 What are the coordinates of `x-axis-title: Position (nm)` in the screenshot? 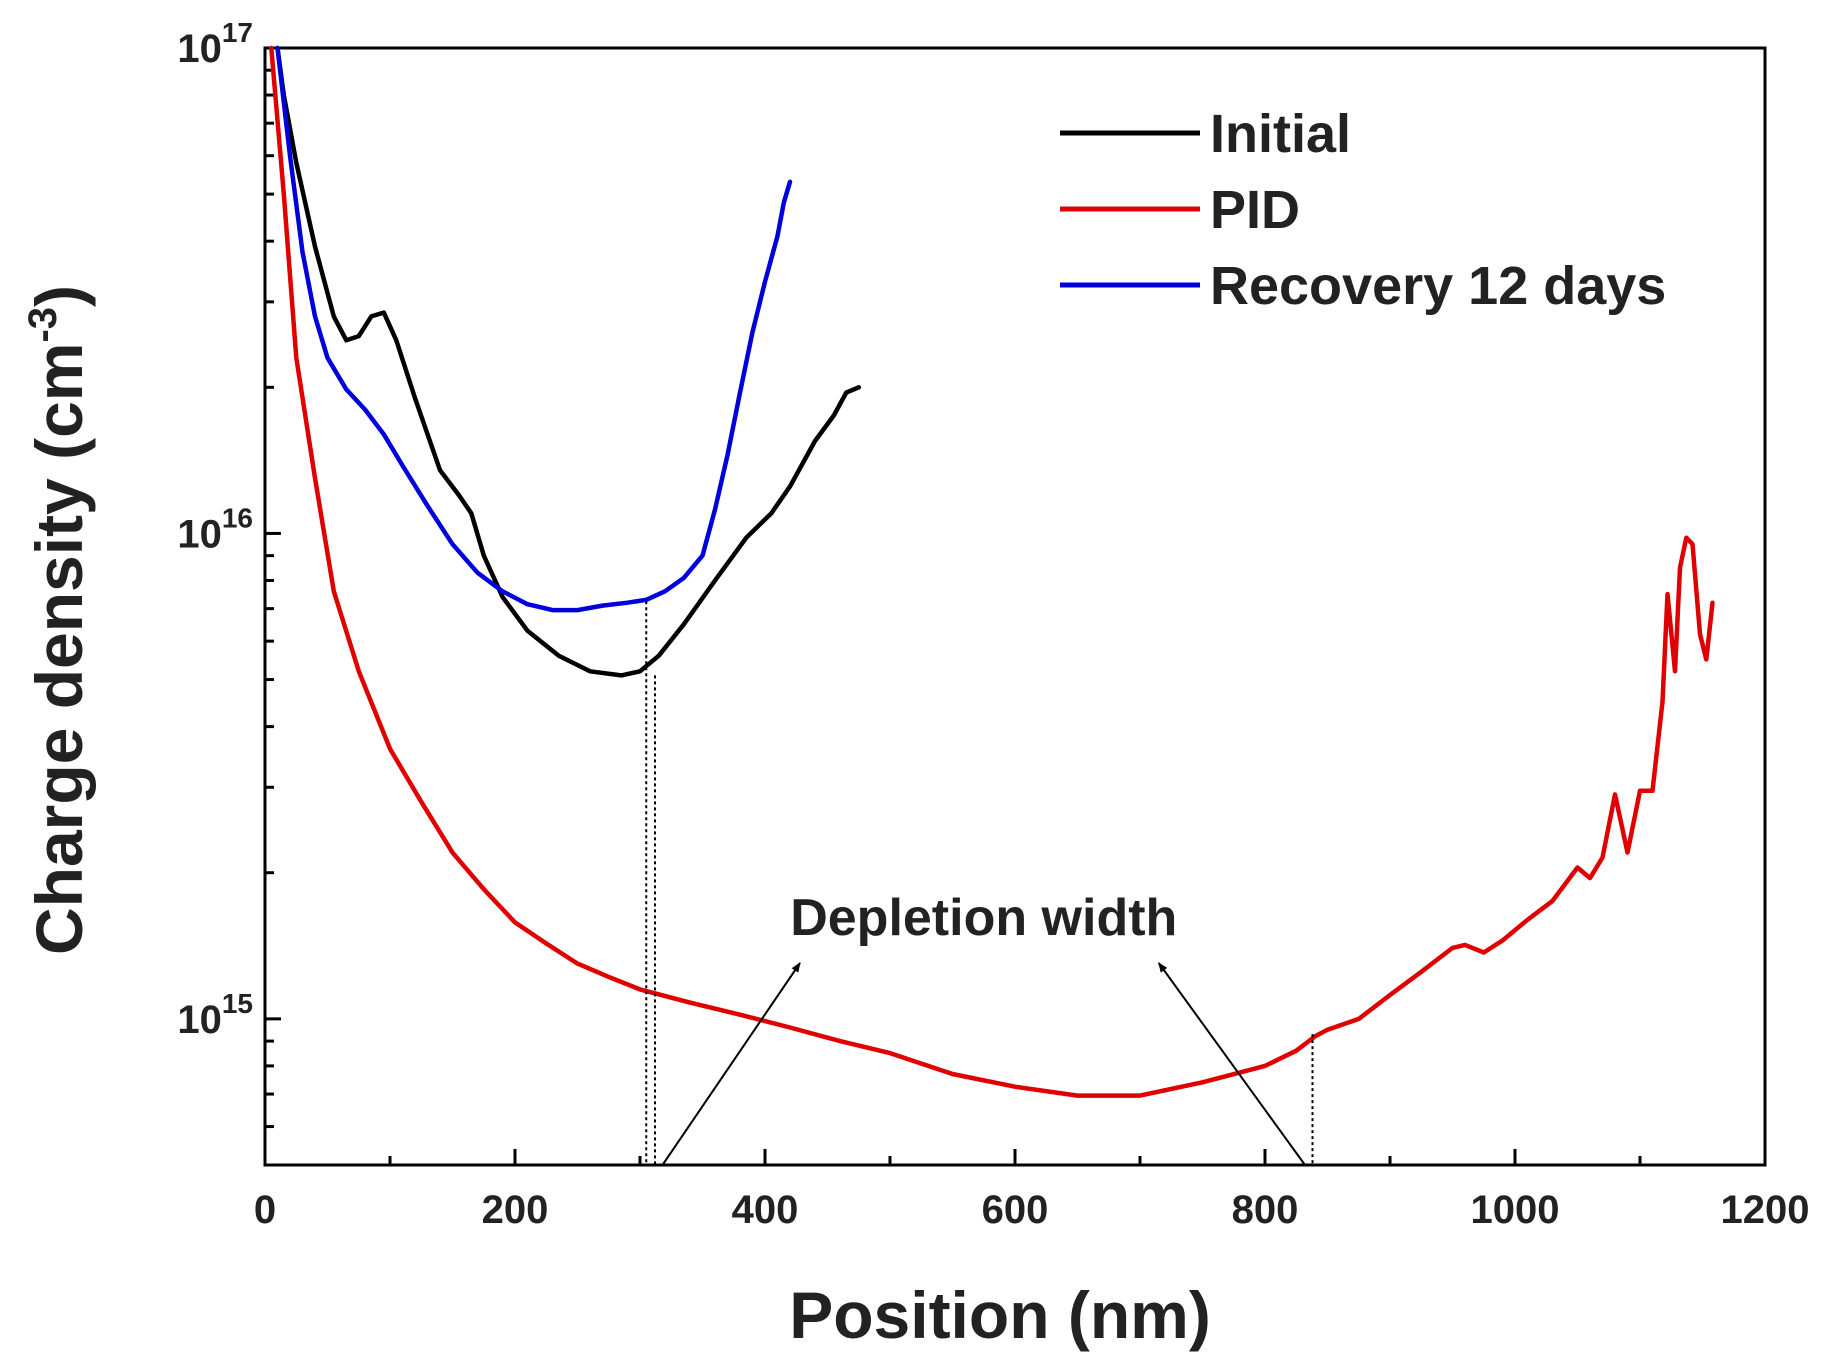 It's located at (1000, 1315).